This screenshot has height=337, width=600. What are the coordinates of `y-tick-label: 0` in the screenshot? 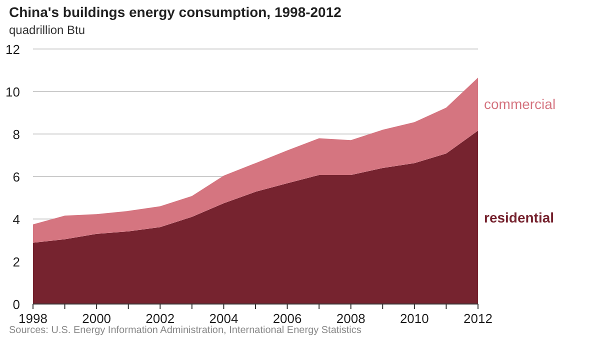 It's located at (16, 304).